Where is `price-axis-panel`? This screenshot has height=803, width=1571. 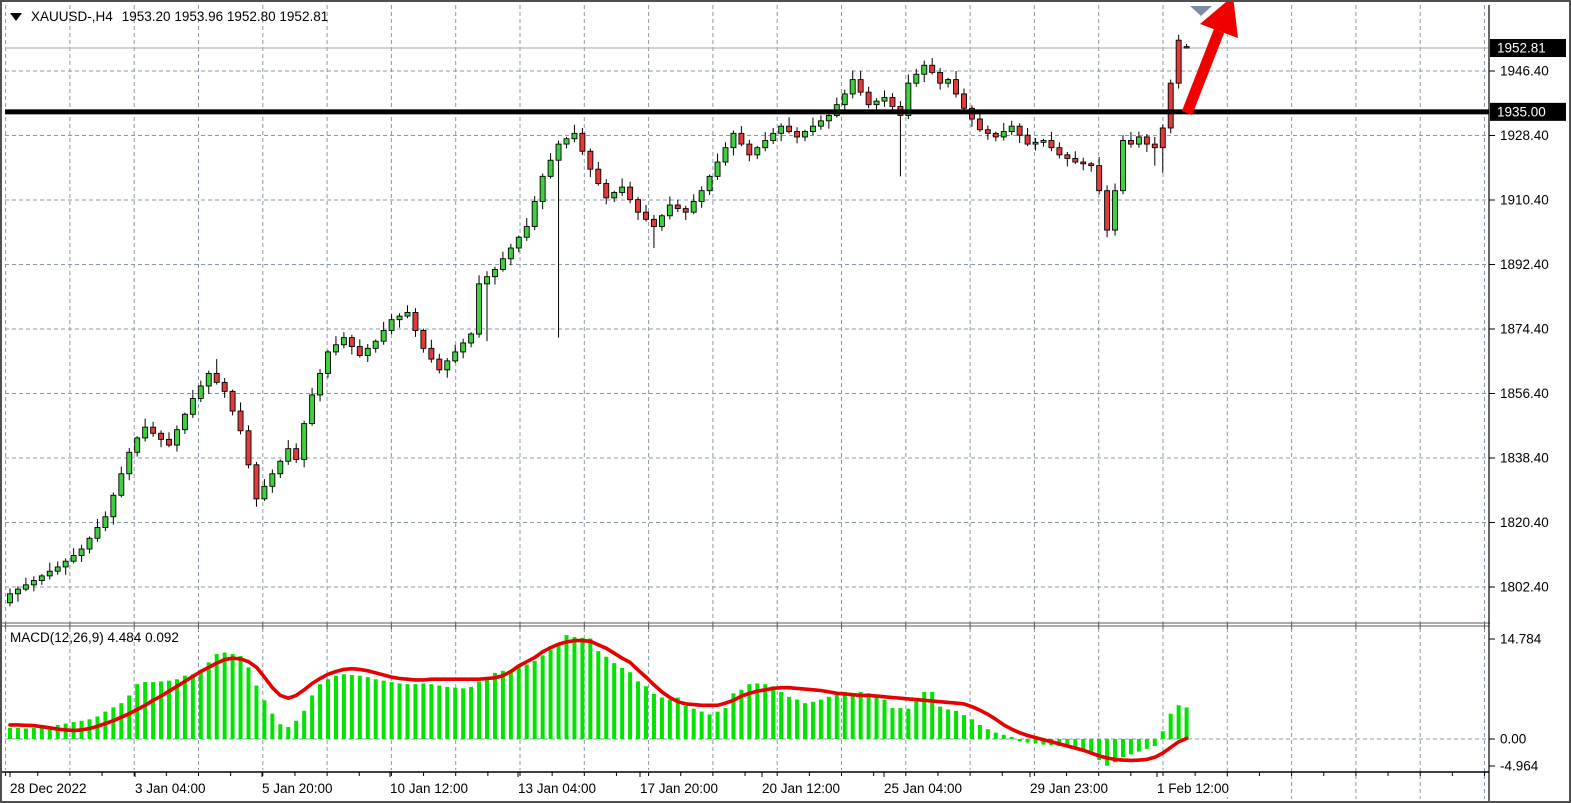 price-axis-panel is located at coordinates (1530, 402).